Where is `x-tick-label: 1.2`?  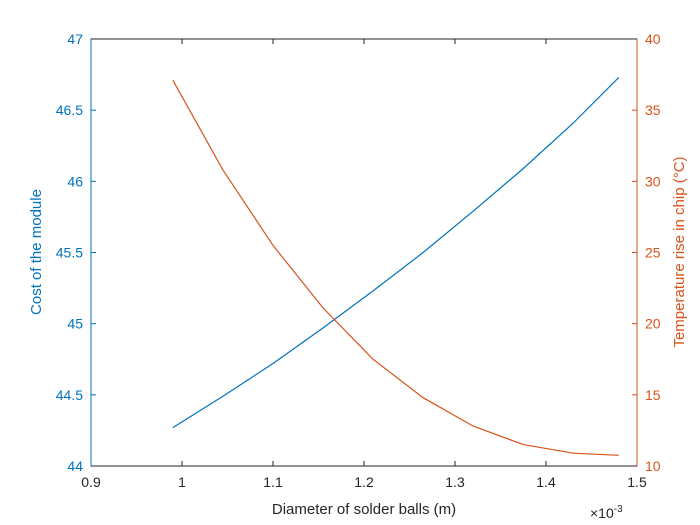 x-tick-label: 1.2 is located at coordinates (364, 482).